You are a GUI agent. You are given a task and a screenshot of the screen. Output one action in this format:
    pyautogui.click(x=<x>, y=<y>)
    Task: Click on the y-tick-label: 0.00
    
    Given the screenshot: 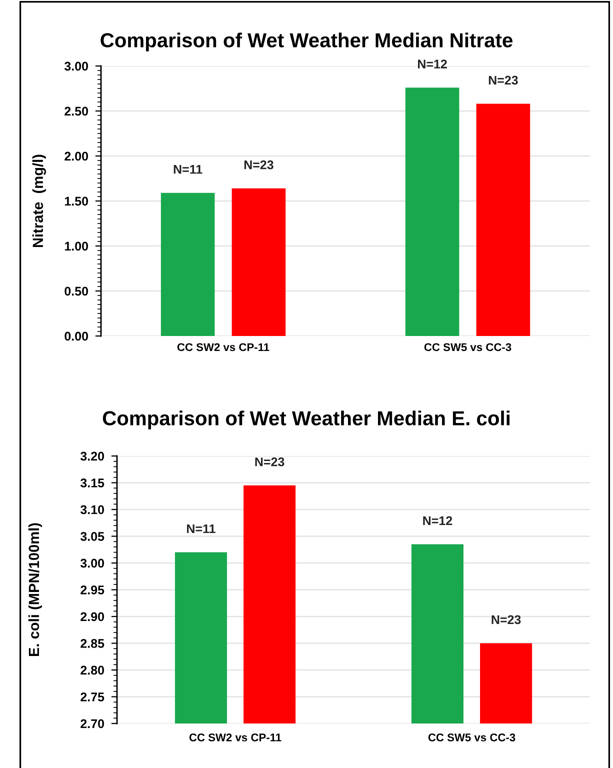 What is the action you would take?
    pyautogui.click(x=76, y=336)
    